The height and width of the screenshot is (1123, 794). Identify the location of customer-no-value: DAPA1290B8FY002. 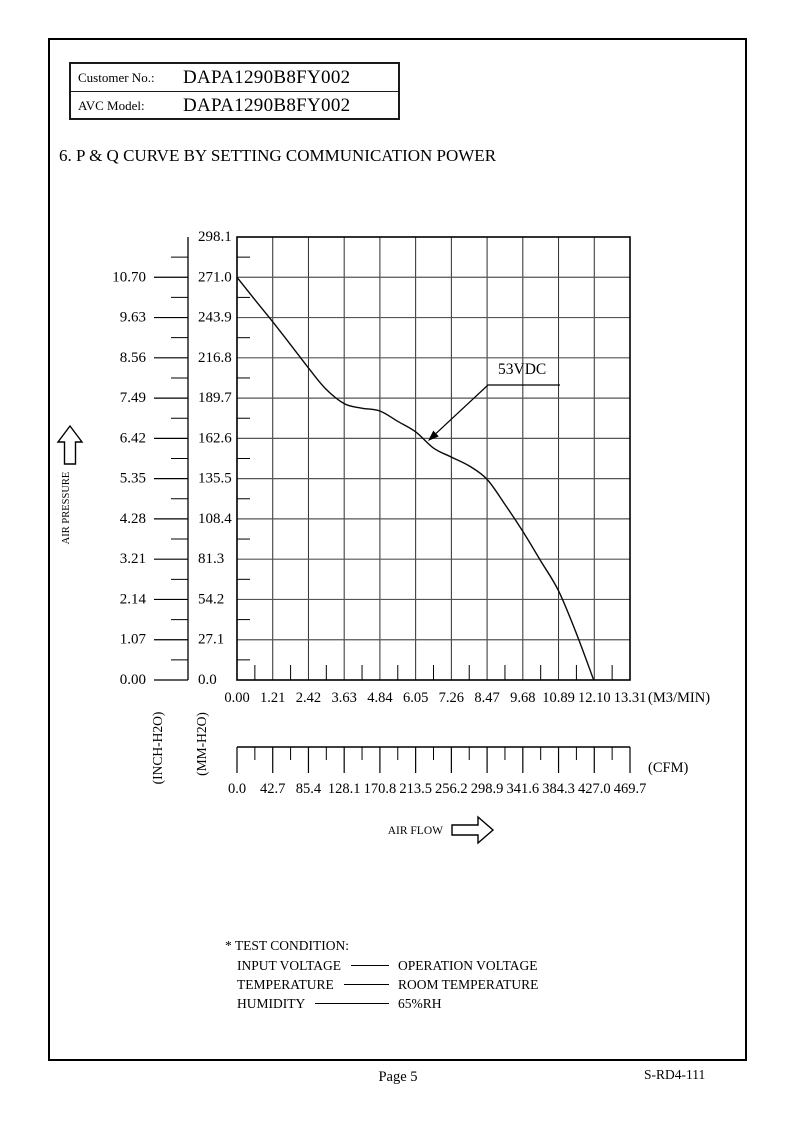
(267, 77).